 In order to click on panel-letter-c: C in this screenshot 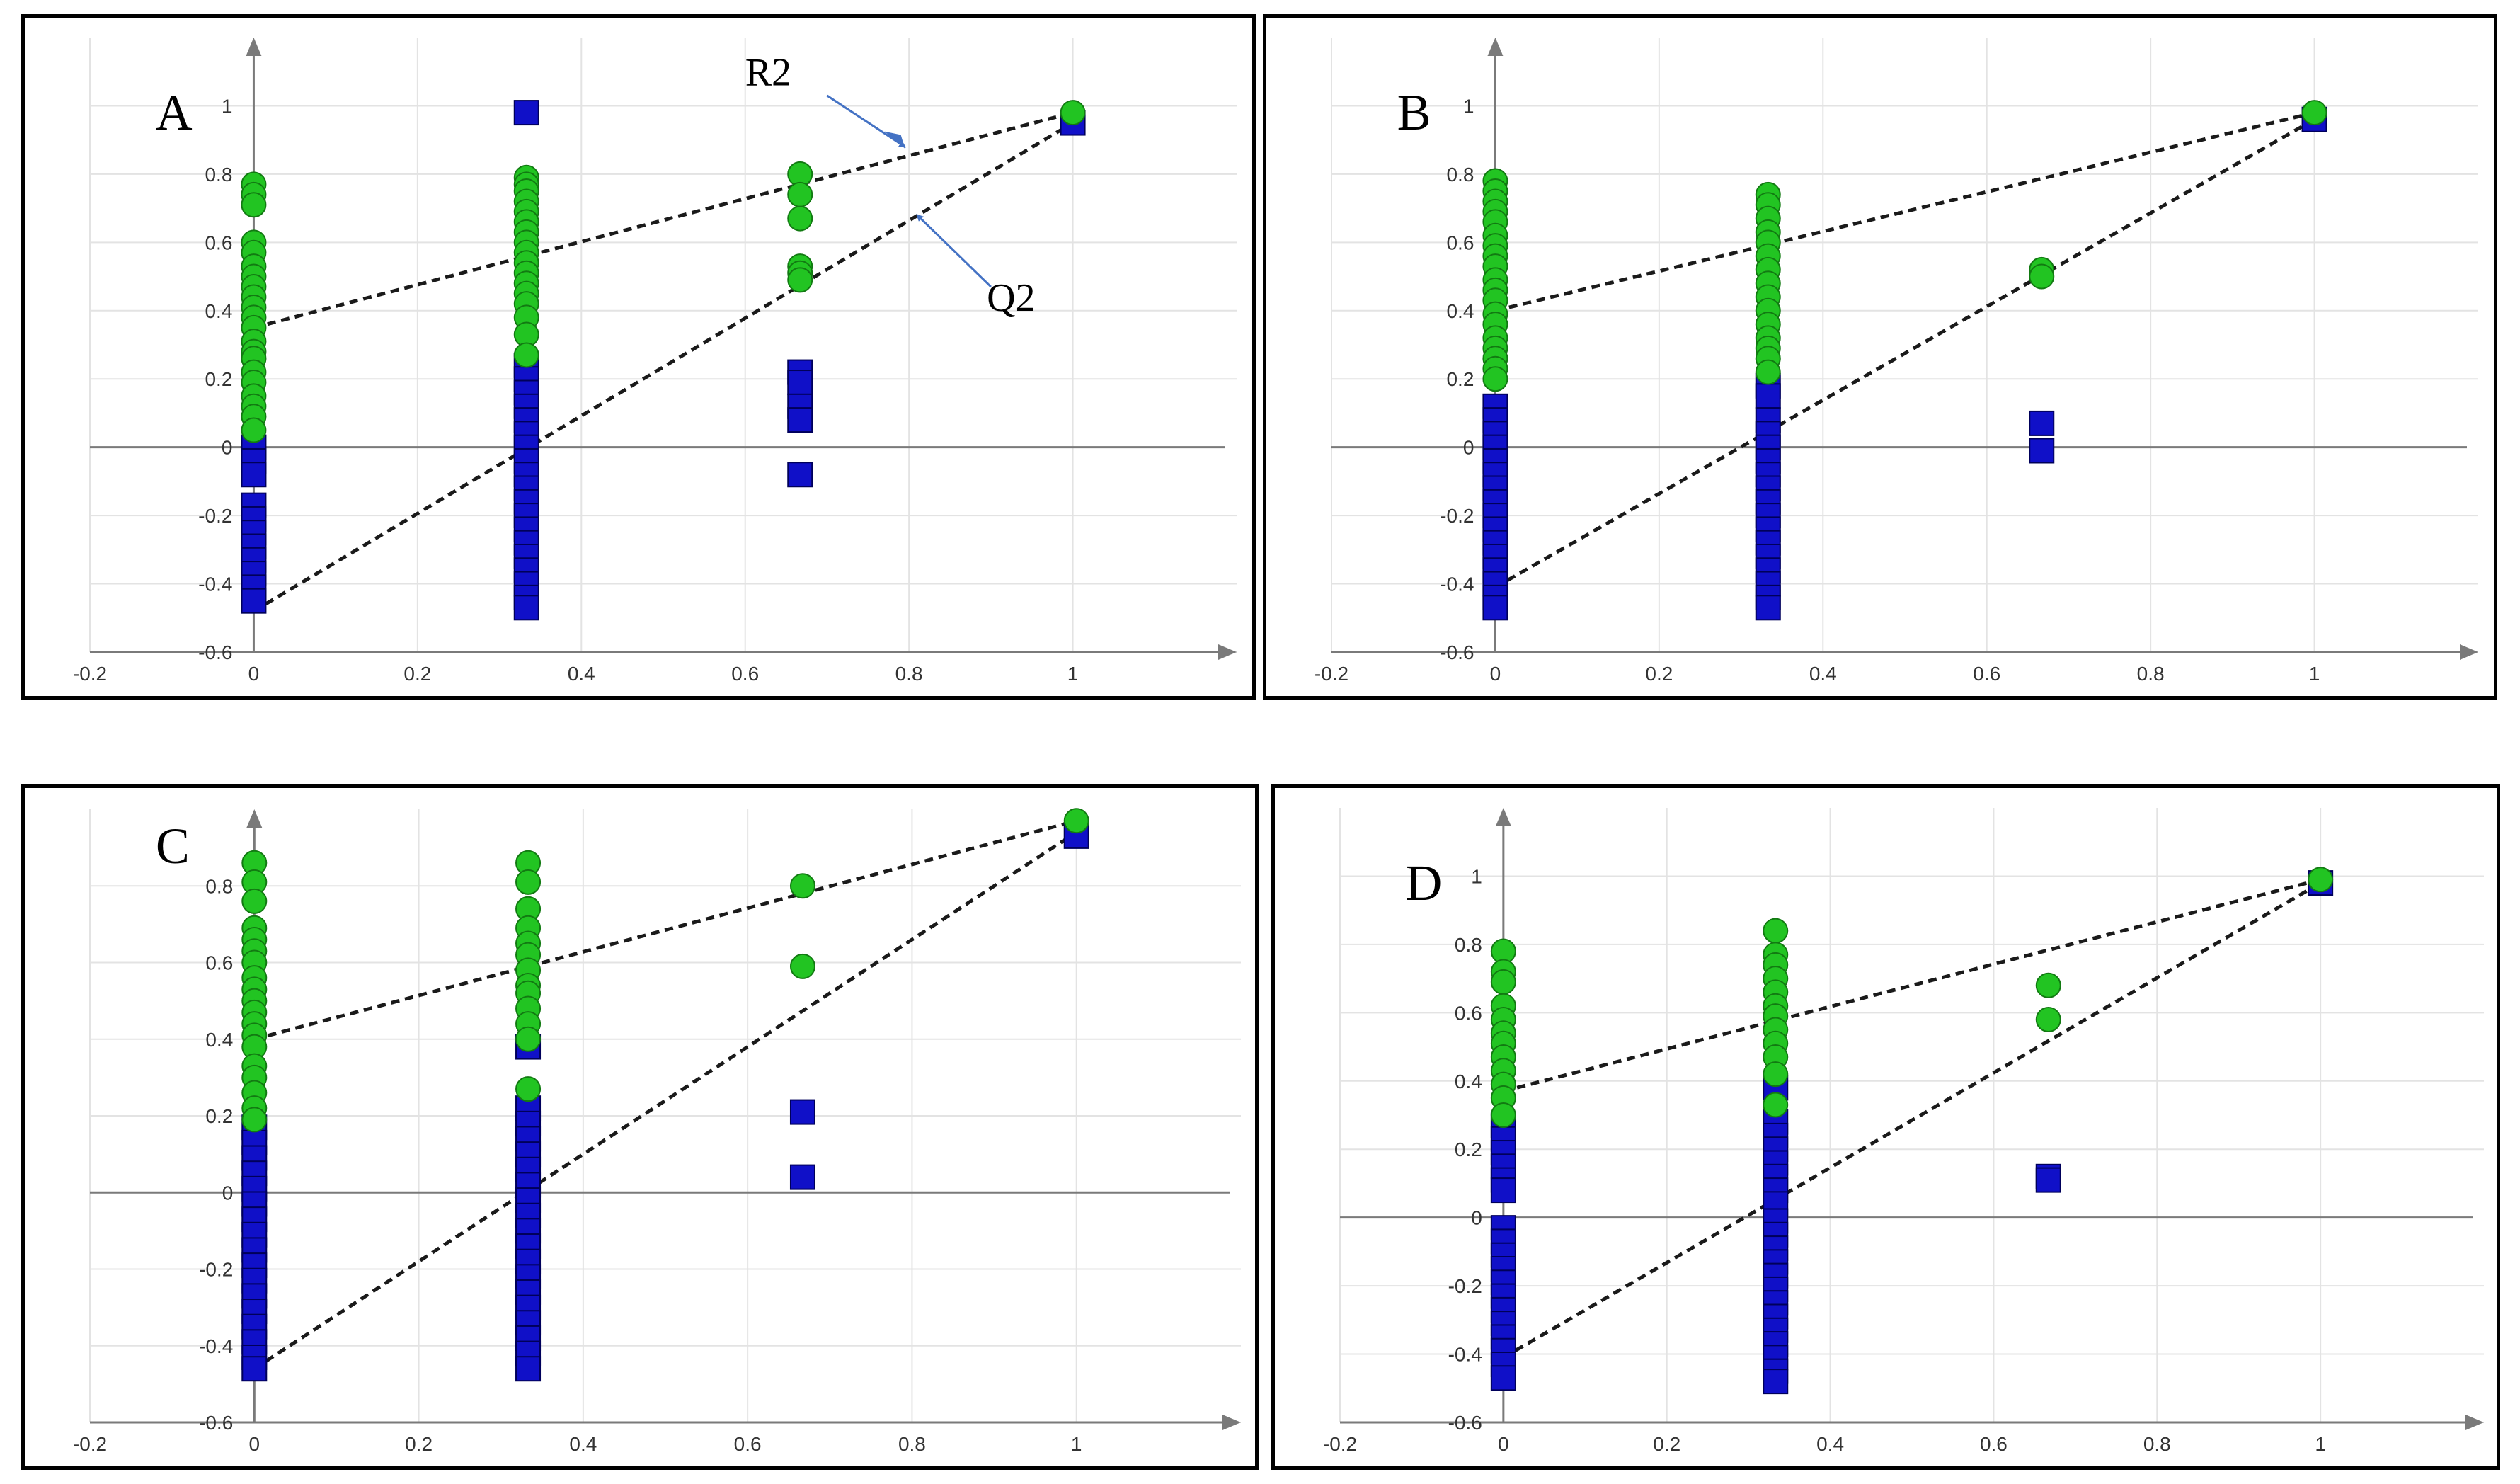, I will do `click(173, 846)`.